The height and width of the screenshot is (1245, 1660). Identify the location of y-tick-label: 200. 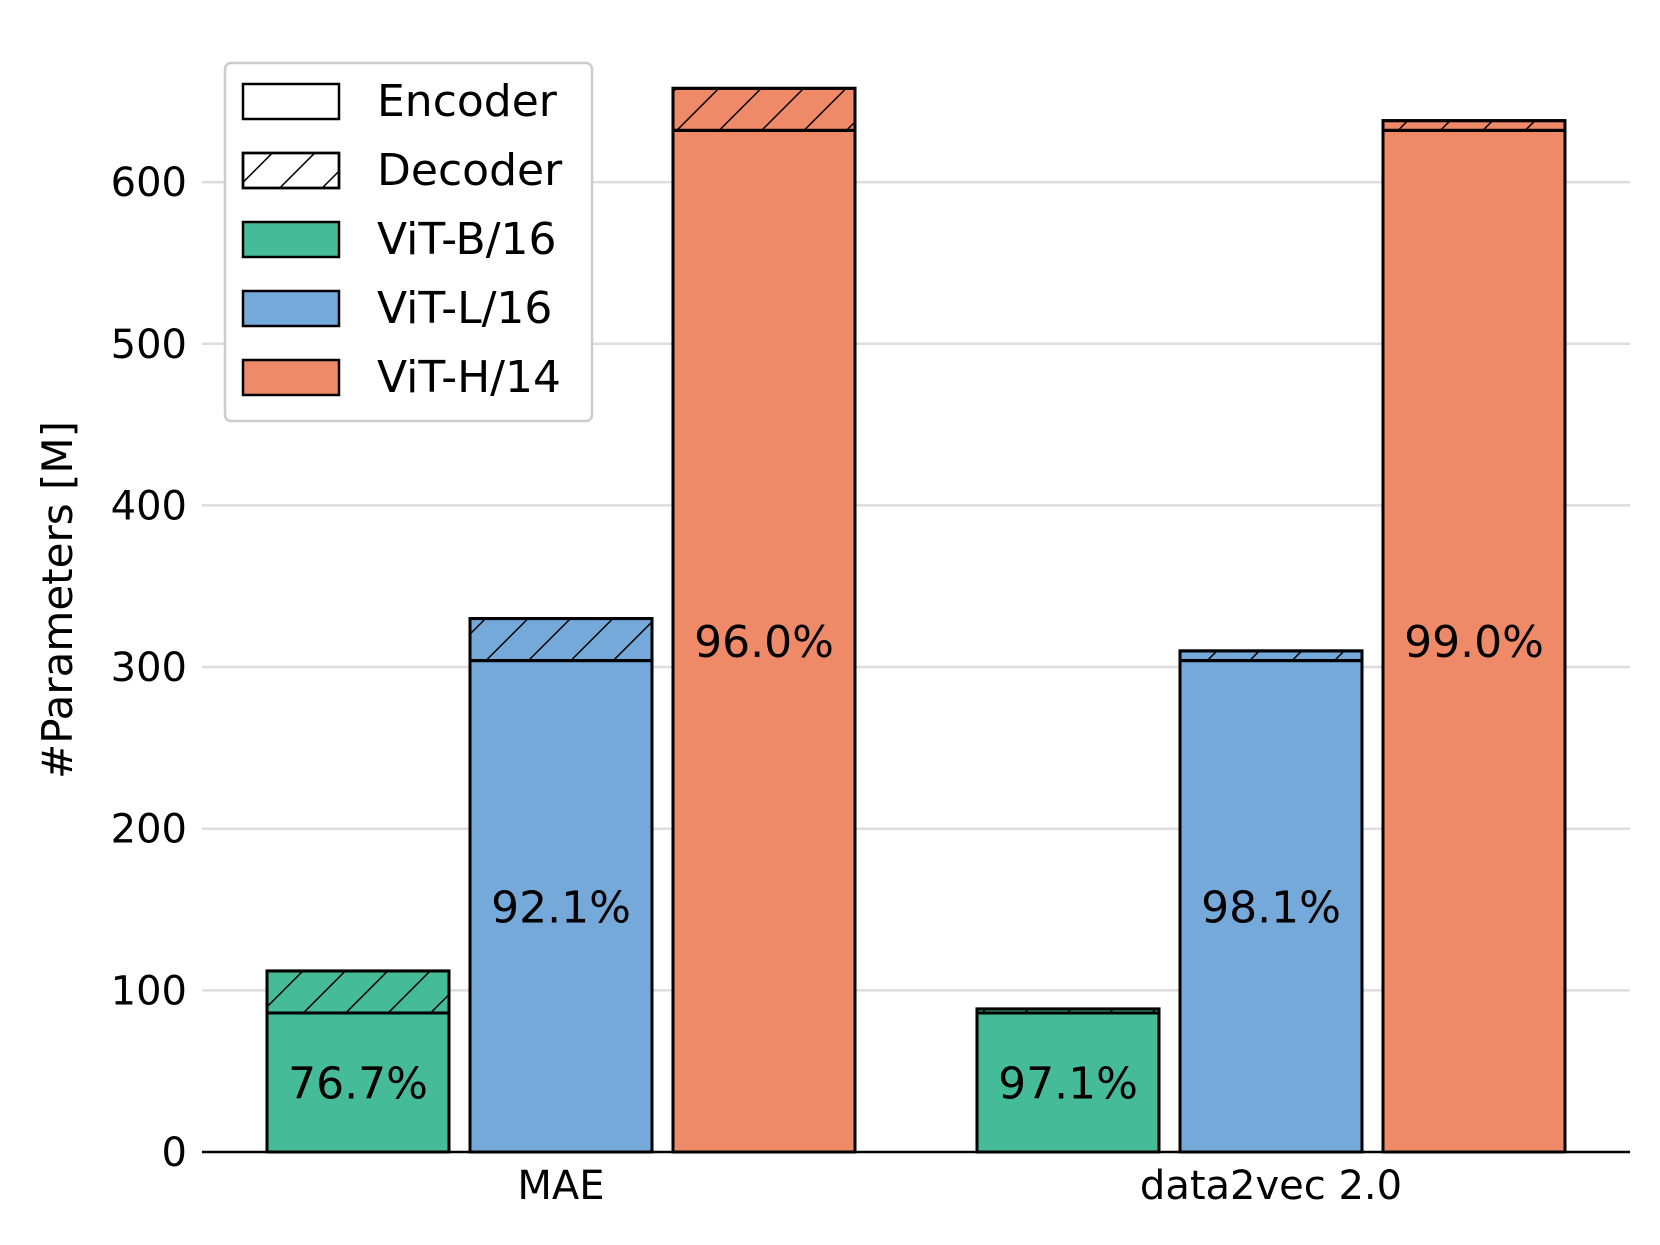
(149, 830).